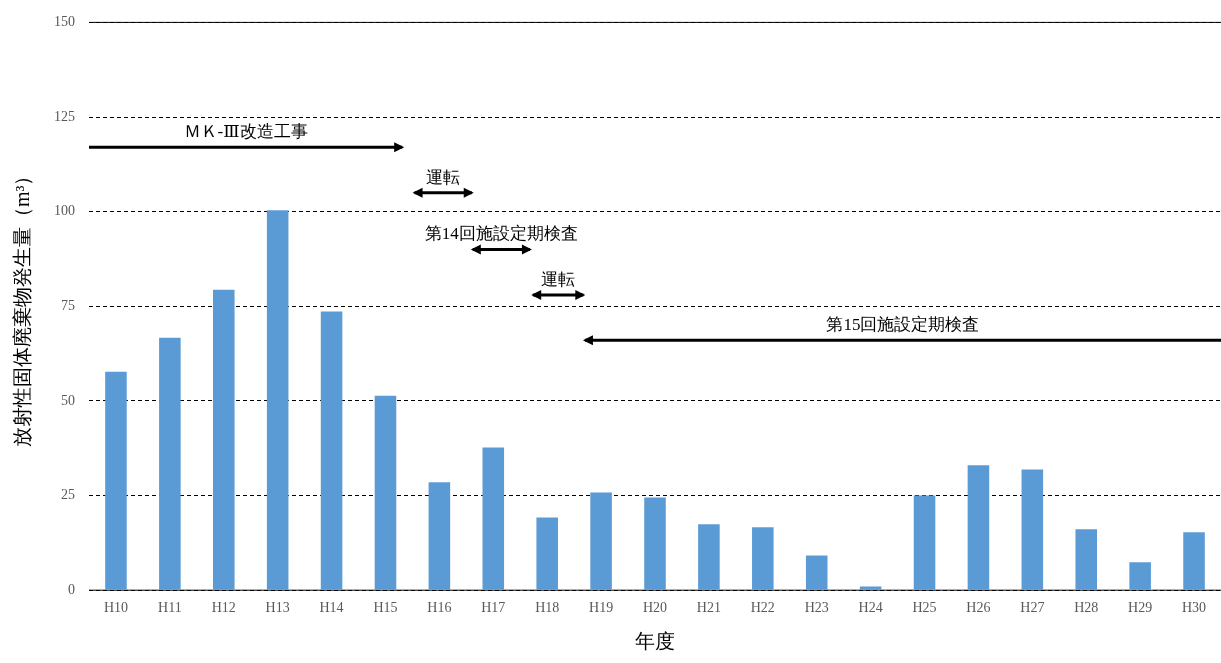 The image size is (1221, 663). What do you see at coordinates (68, 495) in the screenshot?
I see `y-tick-label: 25` at bounding box center [68, 495].